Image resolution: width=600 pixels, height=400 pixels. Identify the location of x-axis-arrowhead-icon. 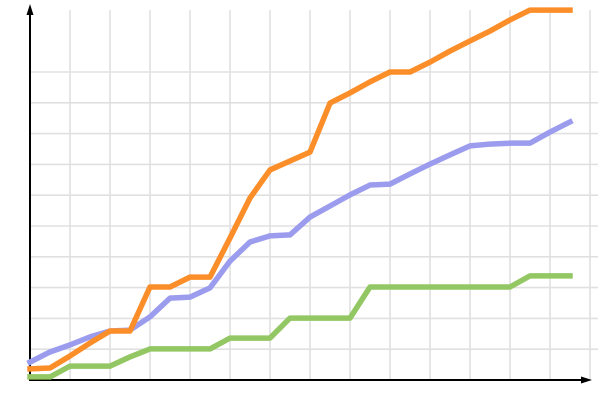
(586, 380).